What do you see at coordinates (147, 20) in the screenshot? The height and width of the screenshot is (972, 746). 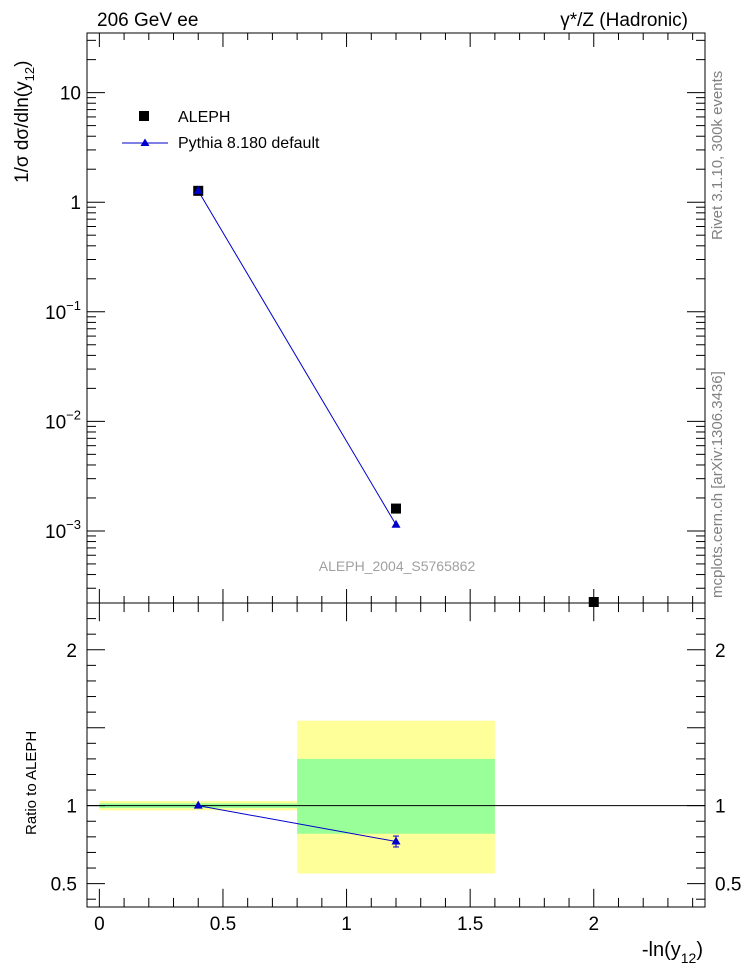 I see `header-left-label: 206 GeV ee` at bounding box center [147, 20].